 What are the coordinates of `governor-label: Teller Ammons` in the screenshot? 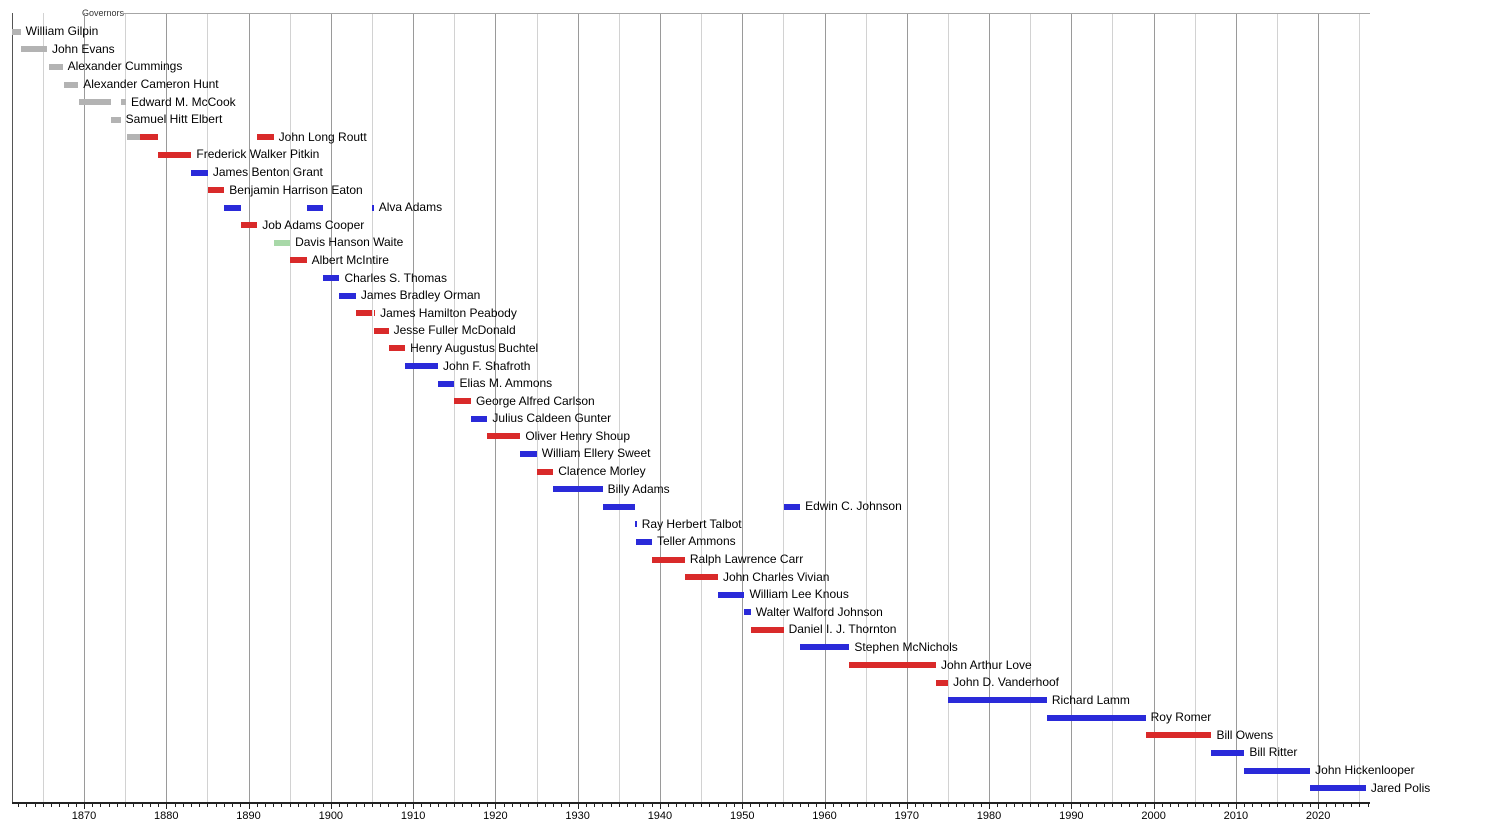 It's located at (696, 541).